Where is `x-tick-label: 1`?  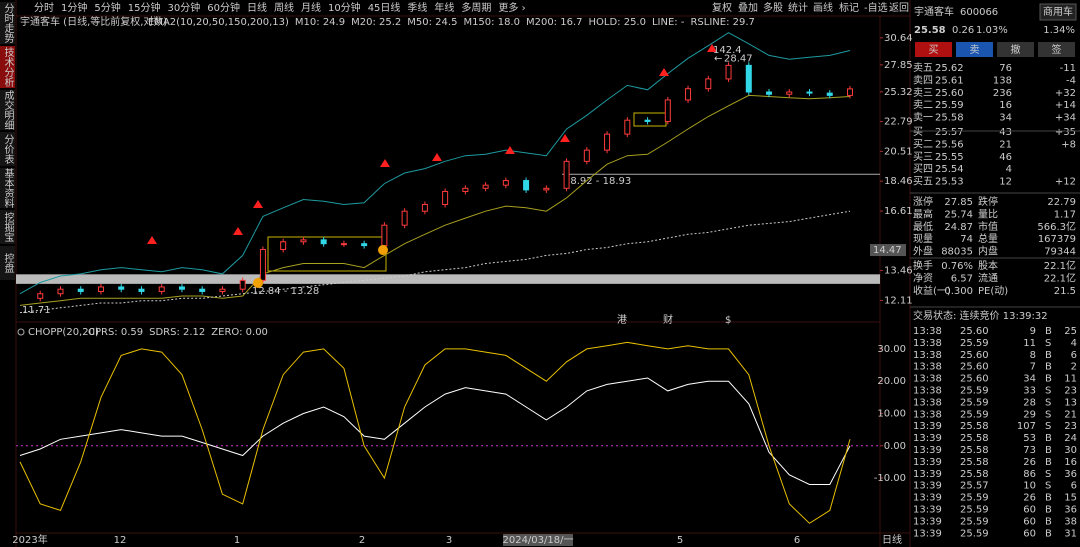
x-tick-label: 1 is located at coordinates (237, 540).